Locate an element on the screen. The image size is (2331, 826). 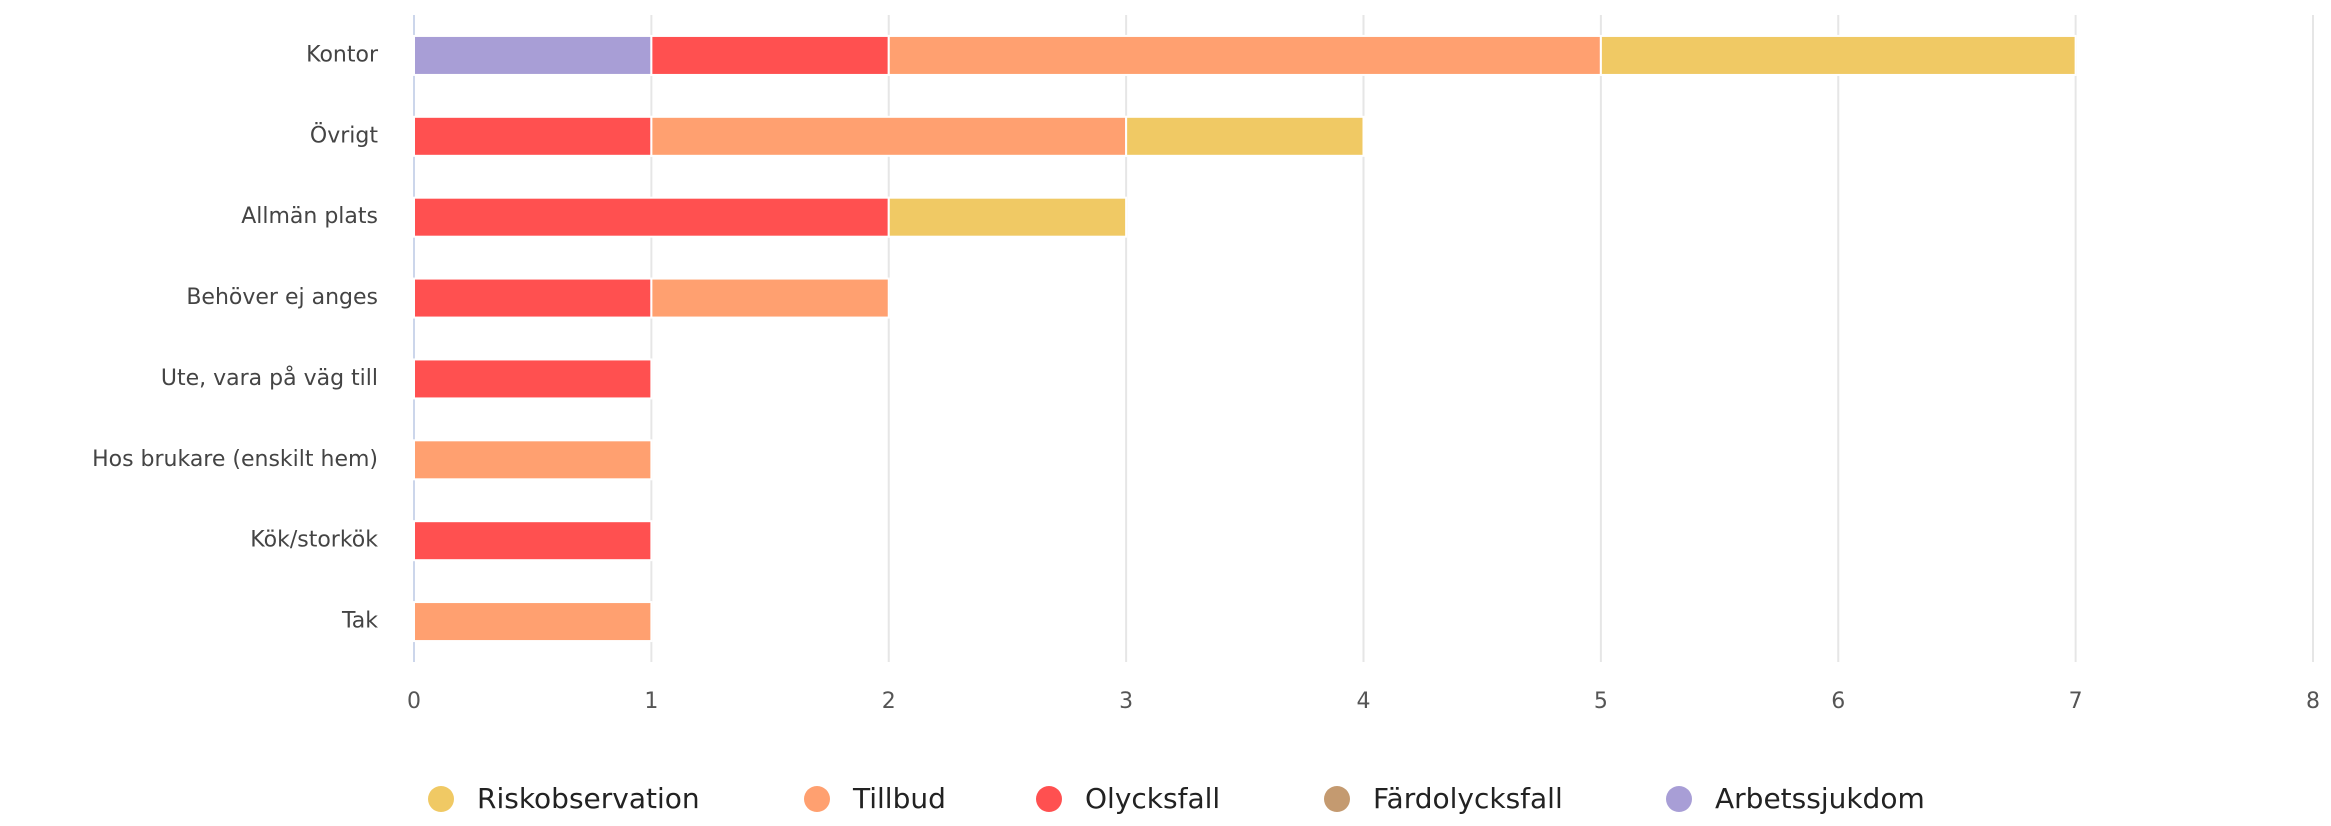
x-tick-label: 6 is located at coordinates (1838, 701).